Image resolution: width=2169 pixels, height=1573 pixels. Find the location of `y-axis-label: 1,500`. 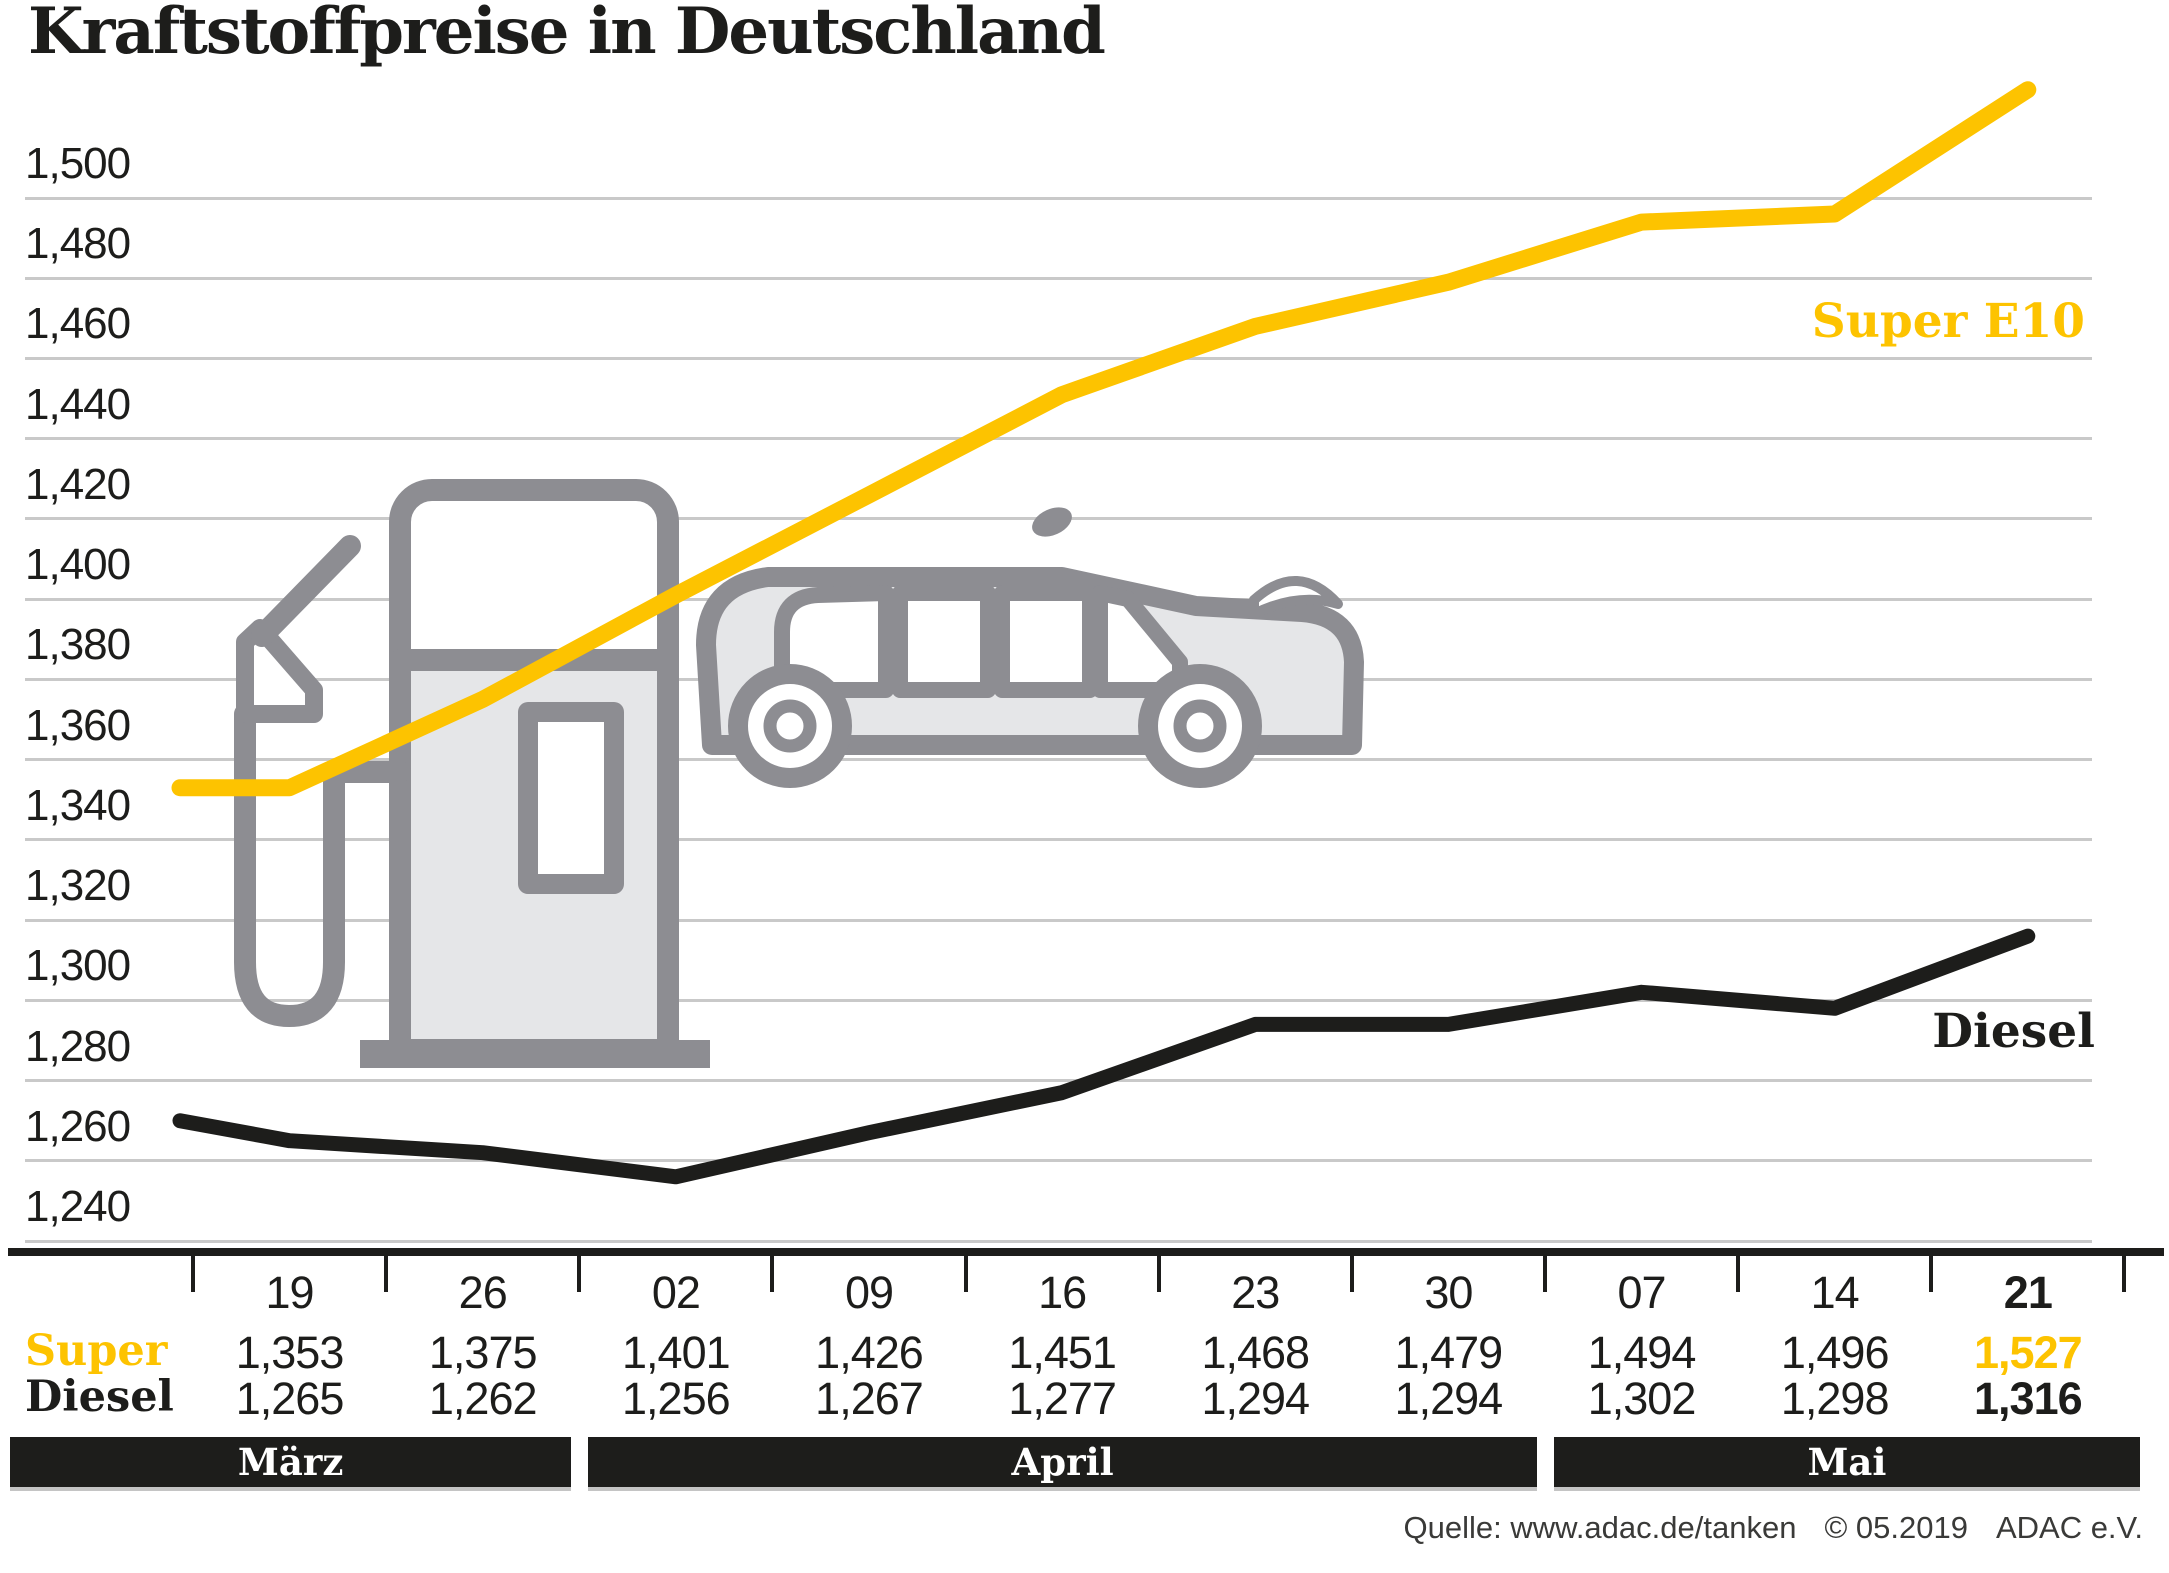

y-axis-label: 1,500 is located at coordinates (78, 163).